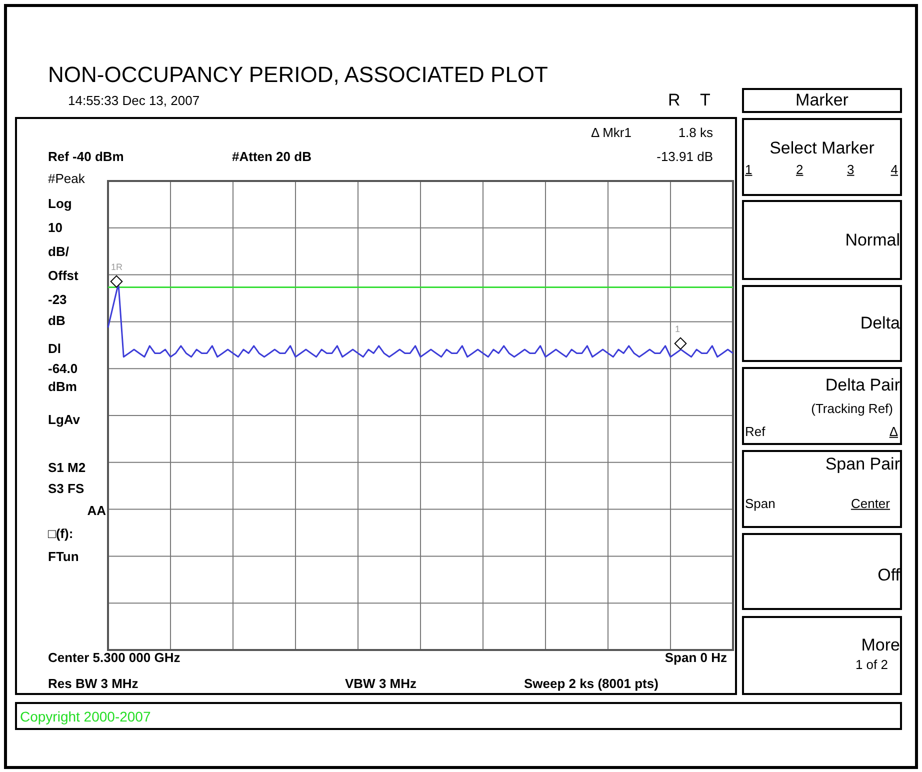 The width and height of the screenshot is (922, 772). I want to click on annotation: 1, so click(677, 329).